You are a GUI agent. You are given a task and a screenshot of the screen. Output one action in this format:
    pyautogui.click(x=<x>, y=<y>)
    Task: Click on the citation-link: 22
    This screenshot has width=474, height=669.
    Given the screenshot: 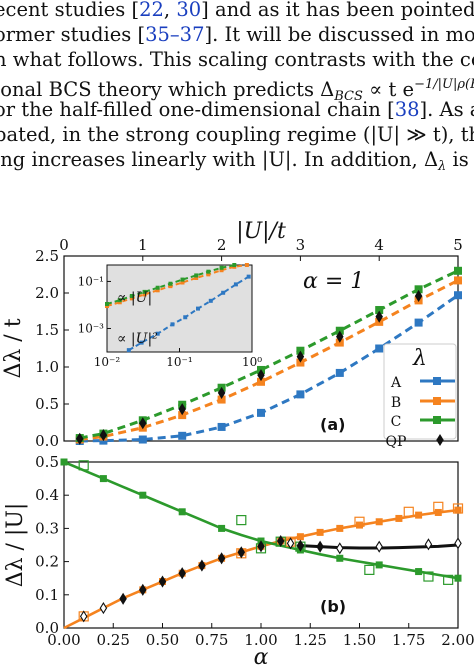 What is the action you would take?
    pyautogui.click(x=151, y=10)
    